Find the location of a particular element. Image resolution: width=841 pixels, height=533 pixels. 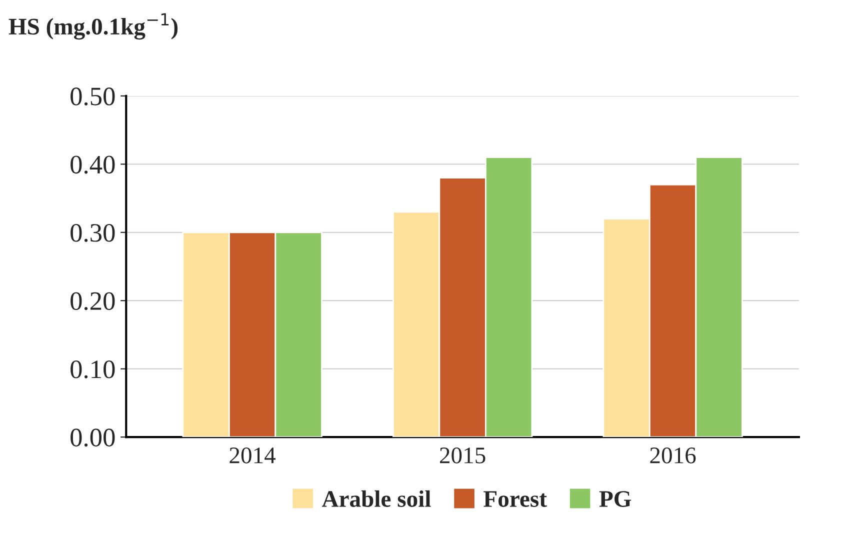

legend-label: Forest is located at coordinates (515, 499).